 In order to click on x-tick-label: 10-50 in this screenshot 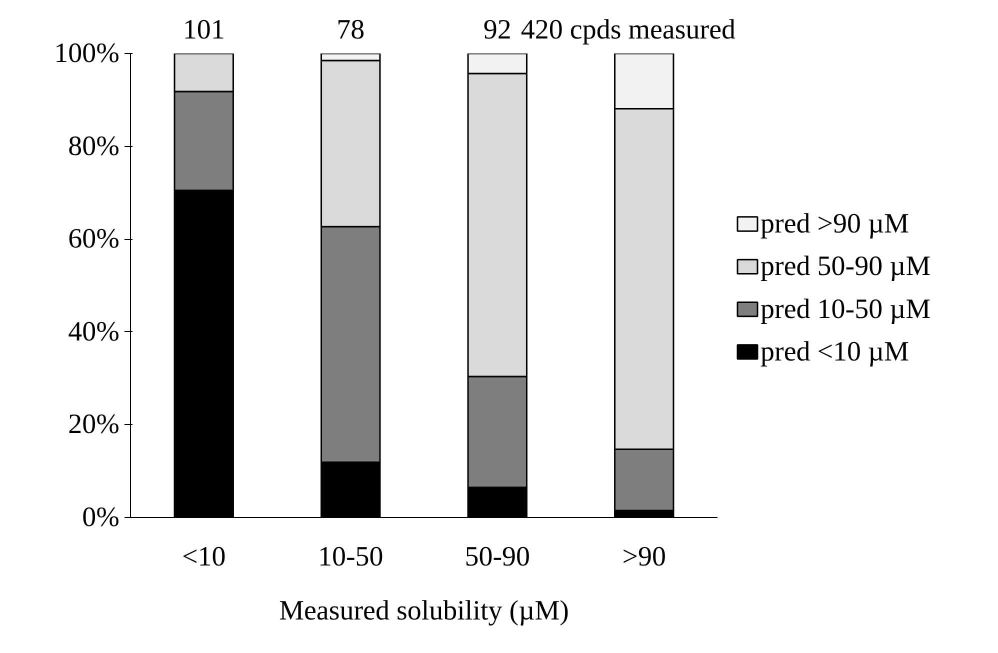, I will do `click(351, 557)`.